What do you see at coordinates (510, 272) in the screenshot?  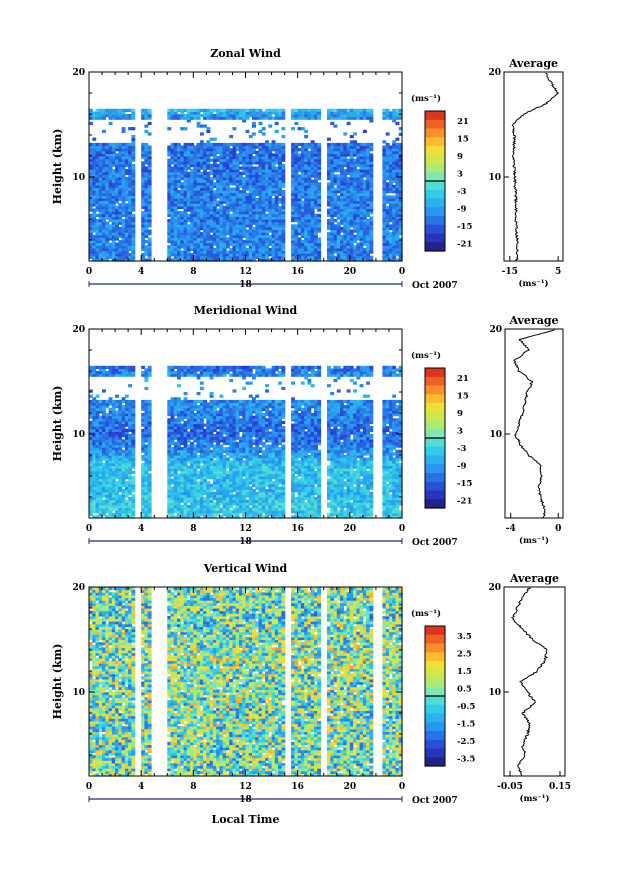 I see `average-x-tick-label: -15` at bounding box center [510, 272].